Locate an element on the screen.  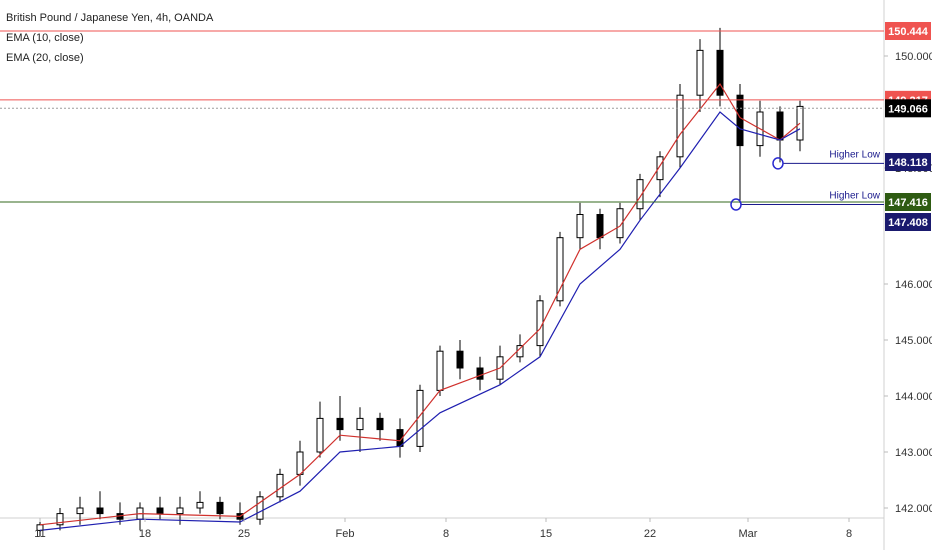
legend-ema20: EMA (20, close) is located at coordinates (45, 58).